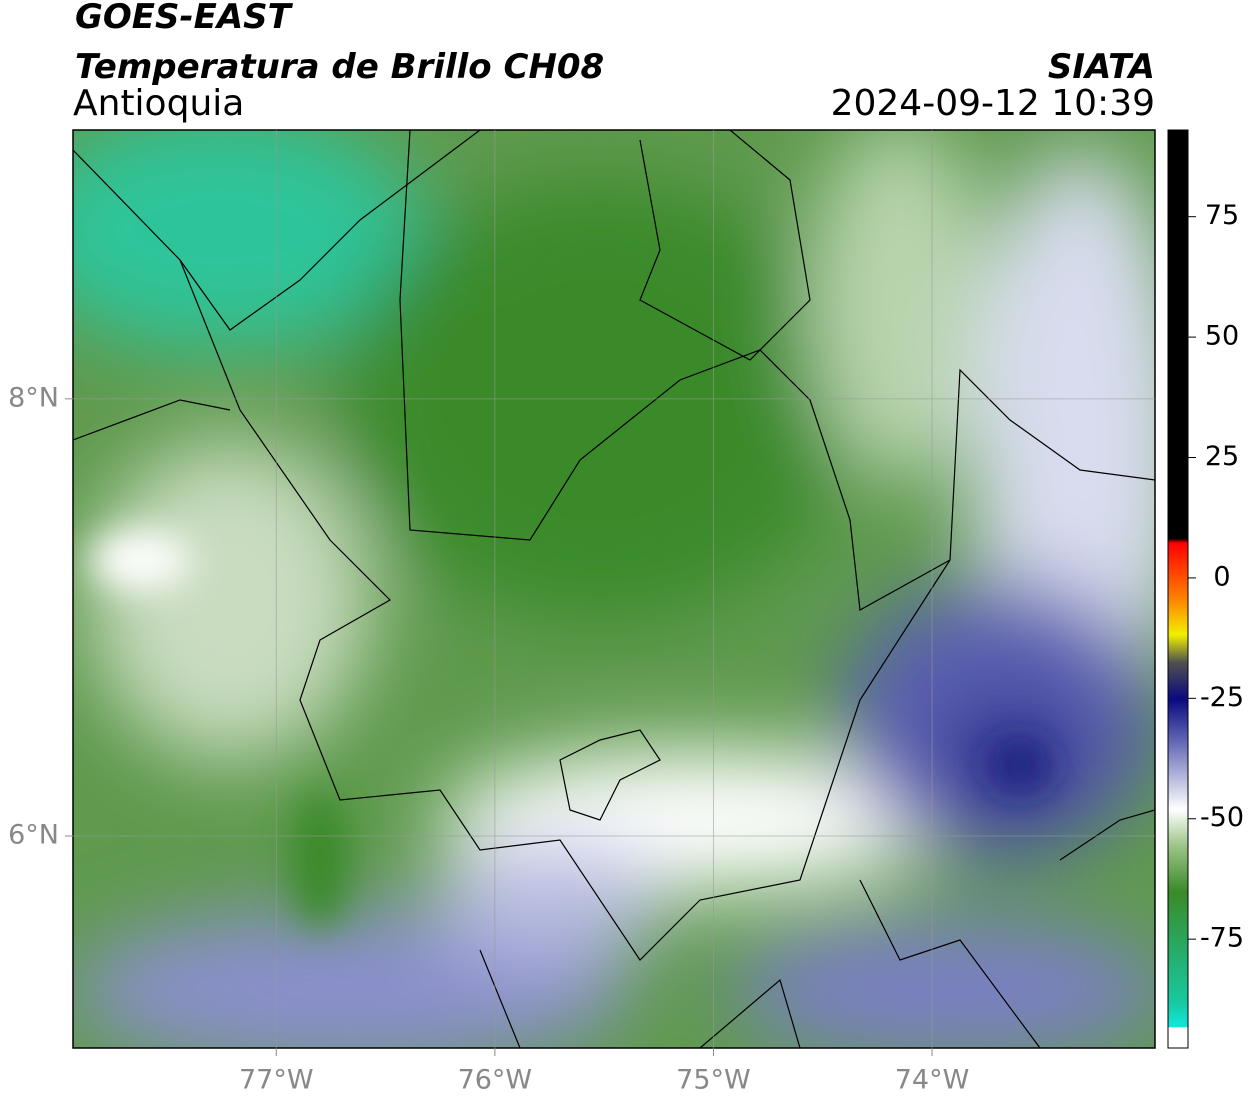  I want to click on source: SIATA, so click(1101, 67).